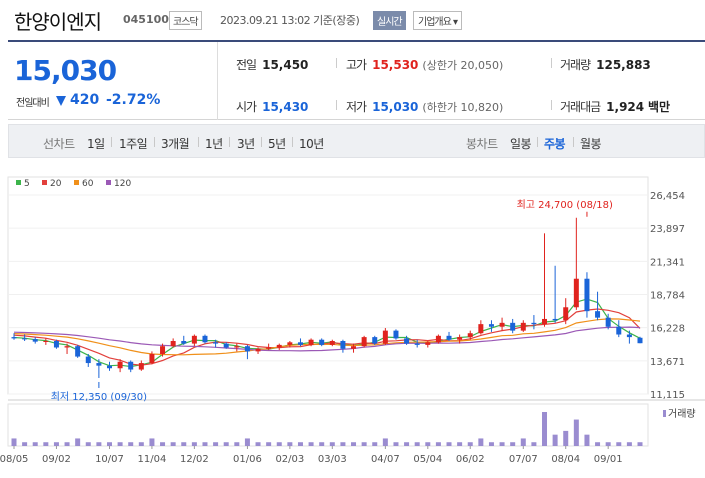  I want to click on x-tick-label: 07/07, so click(523, 459).